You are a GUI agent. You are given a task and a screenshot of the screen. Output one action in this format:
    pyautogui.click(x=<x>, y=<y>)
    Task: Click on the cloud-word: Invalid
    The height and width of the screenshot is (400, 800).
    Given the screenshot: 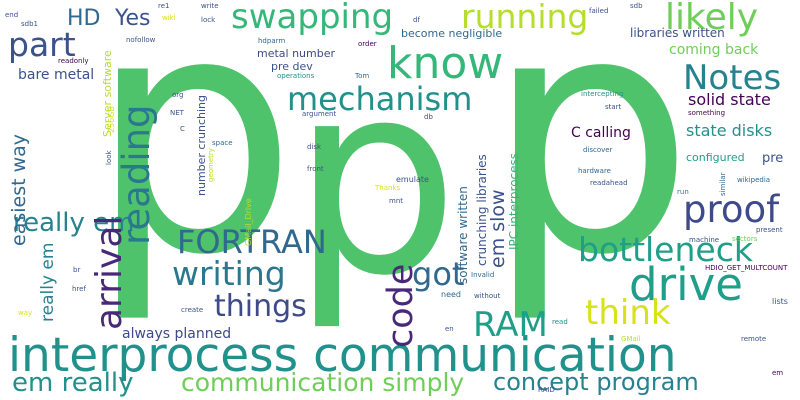 What is the action you would take?
    pyautogui.click(x=483, y=275)
    